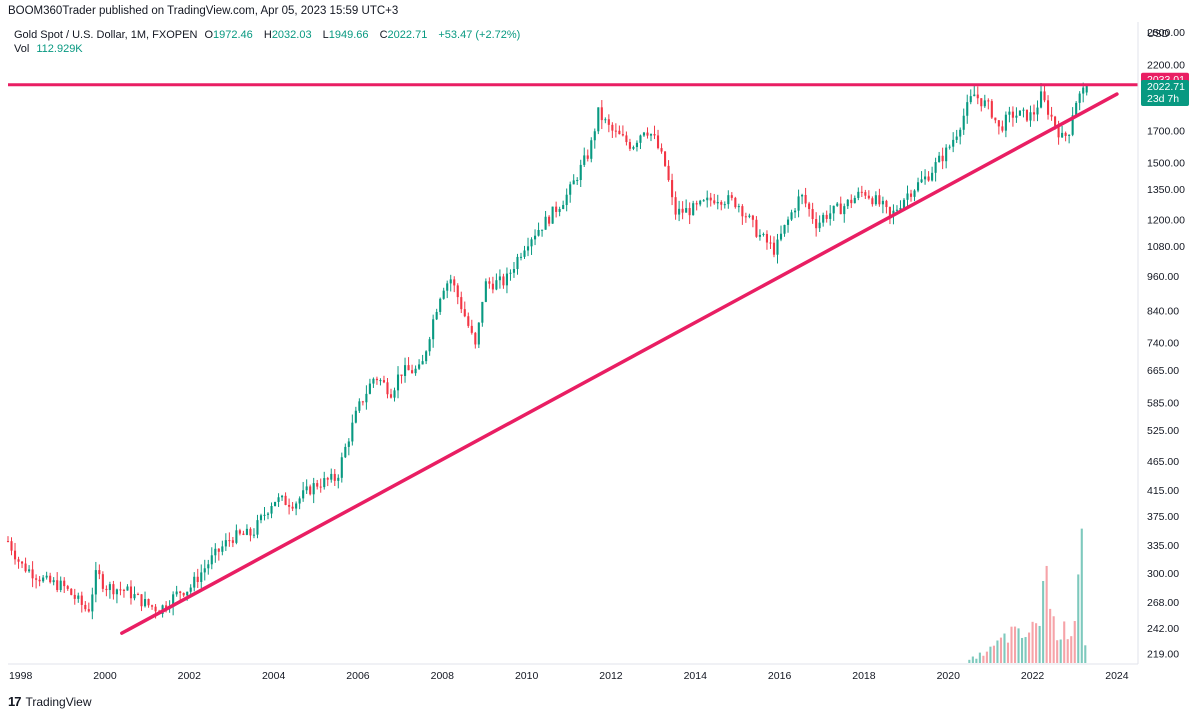  I want to click on volume-label: Vol, so click(22, 49).